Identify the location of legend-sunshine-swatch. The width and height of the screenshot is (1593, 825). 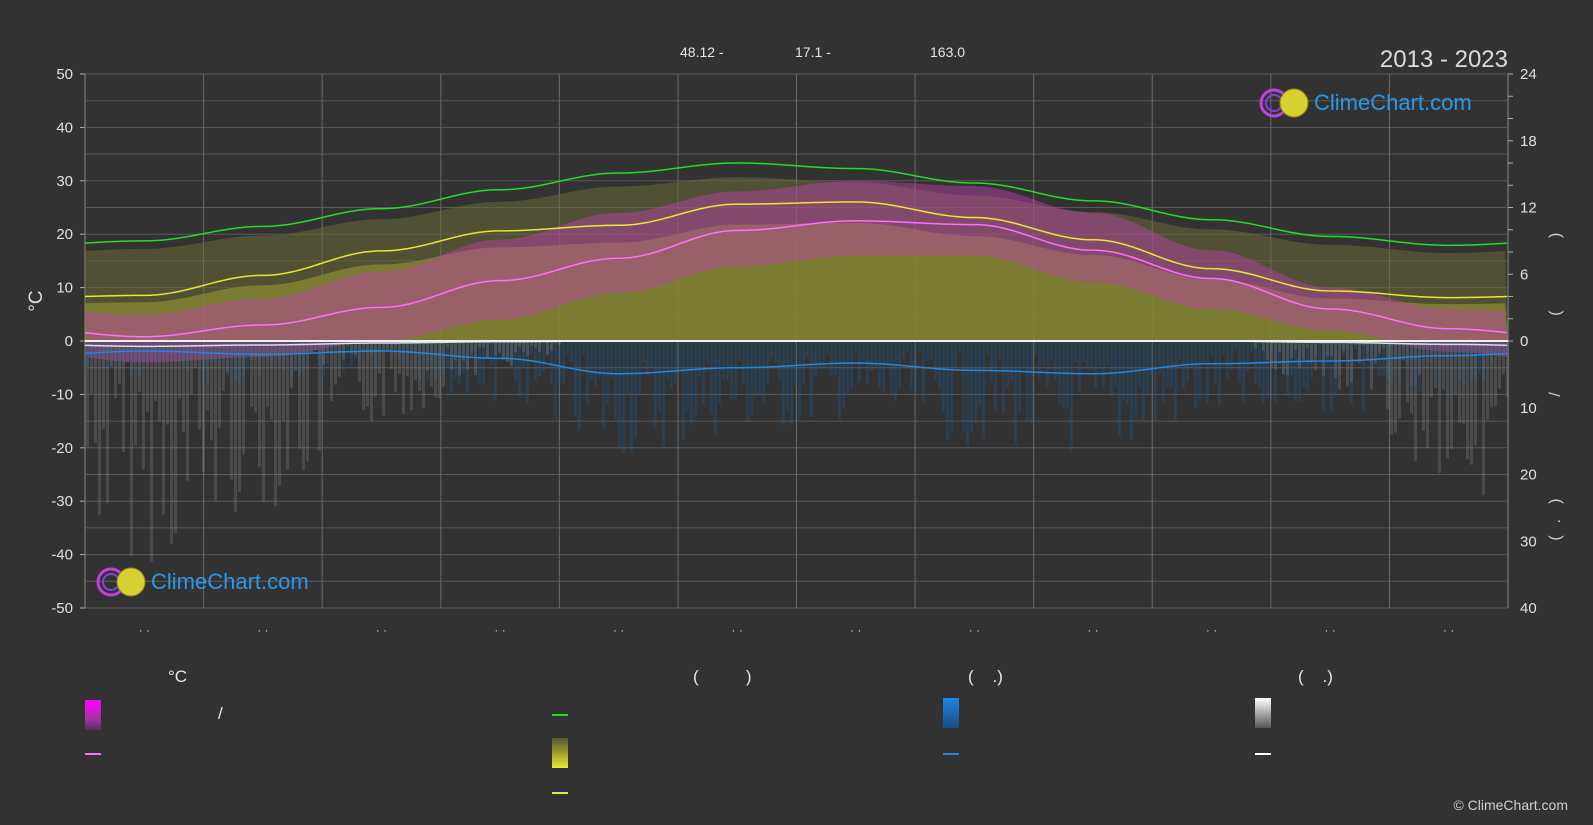
(560, 753).